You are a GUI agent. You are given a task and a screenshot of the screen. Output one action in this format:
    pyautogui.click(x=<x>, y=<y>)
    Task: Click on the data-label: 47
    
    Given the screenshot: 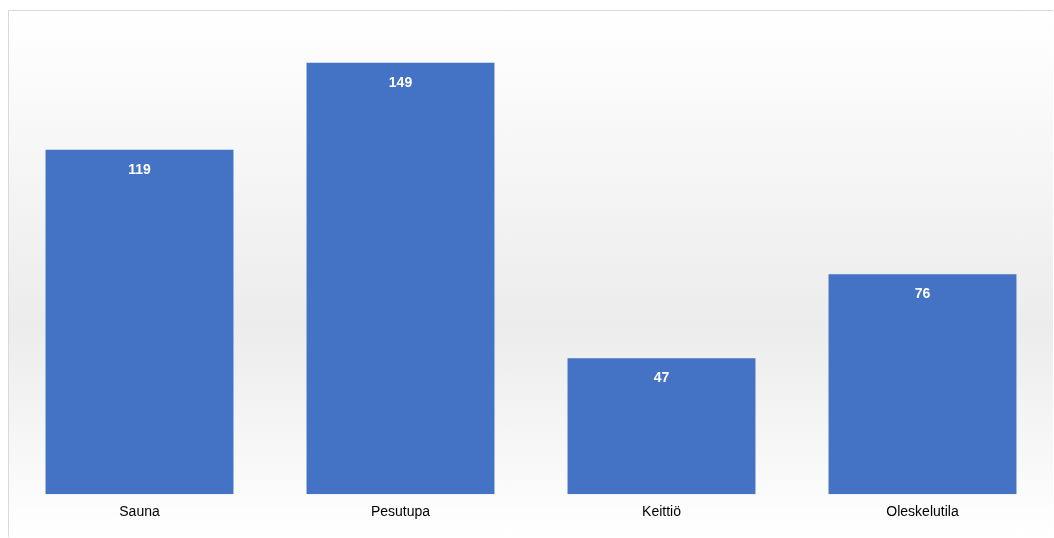 What is the action you would take?
    pyautogui.click(x=661, y=376)
    